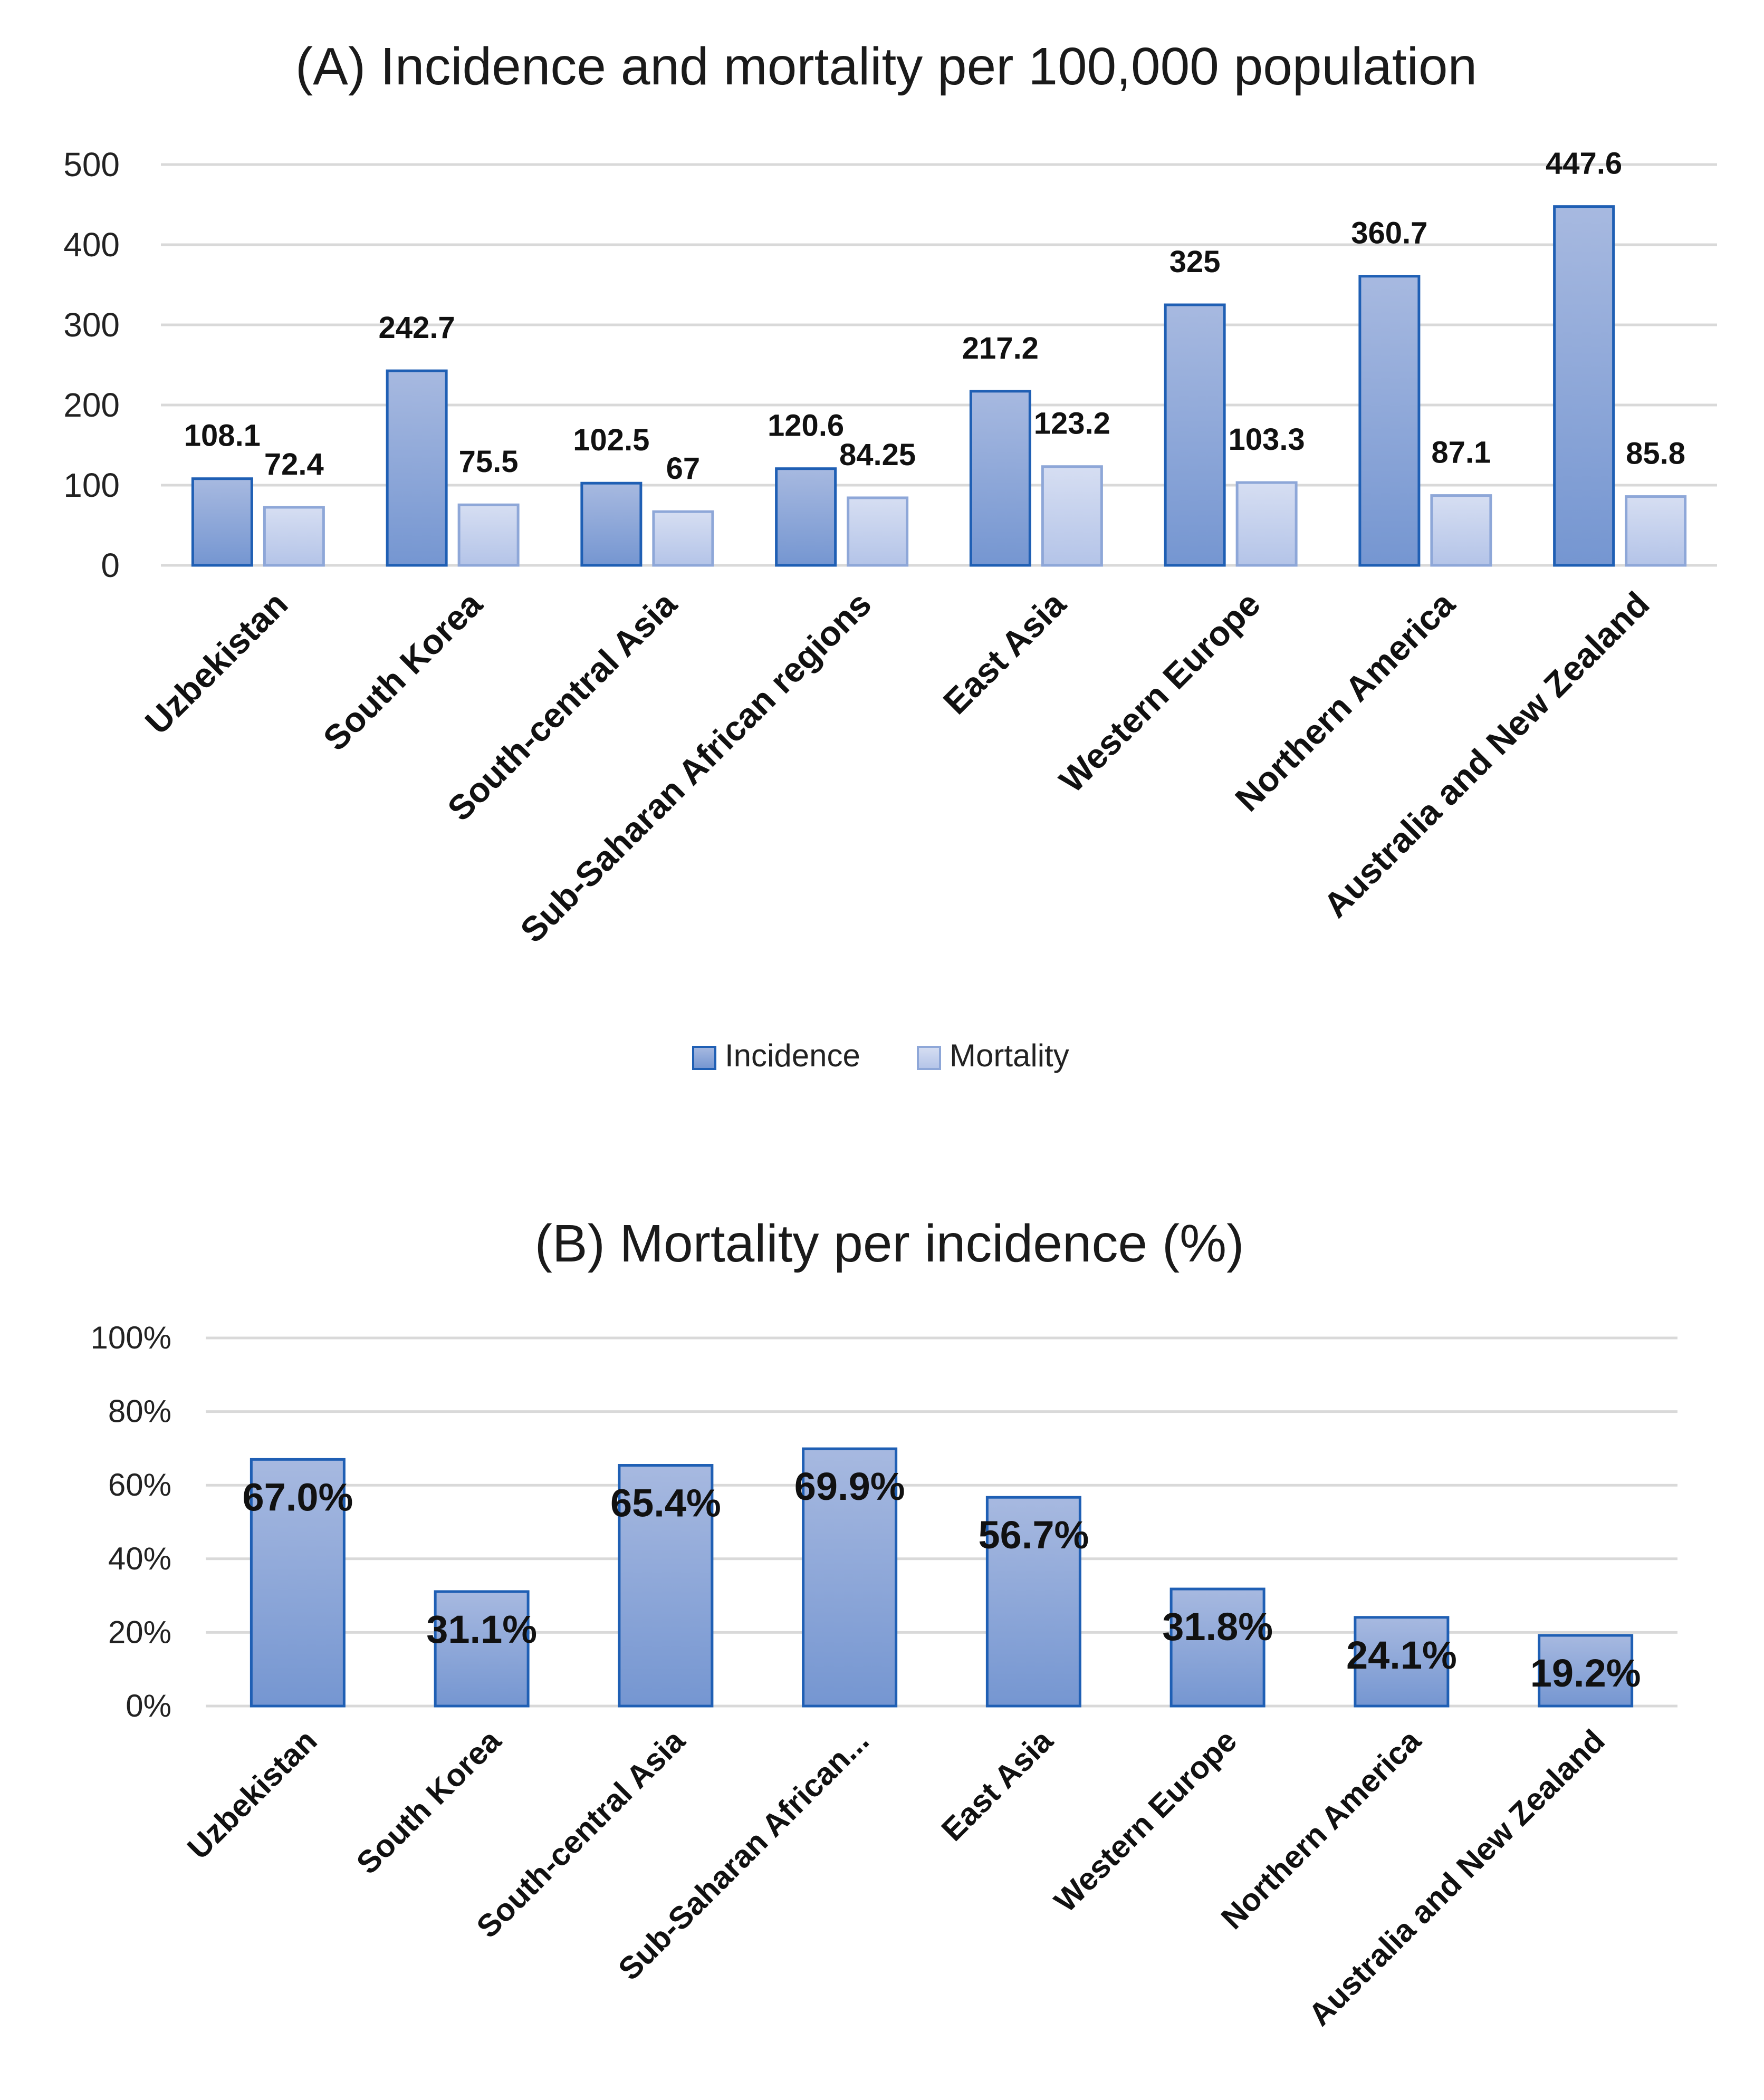 This screenshot has width=1764, height=2100. I want to click on data-label: 19.2%, so click(1585, 1673).